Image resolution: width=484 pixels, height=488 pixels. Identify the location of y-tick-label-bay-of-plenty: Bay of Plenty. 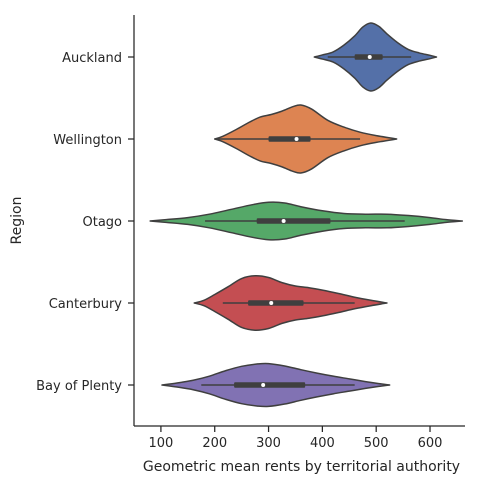
(79, 386).